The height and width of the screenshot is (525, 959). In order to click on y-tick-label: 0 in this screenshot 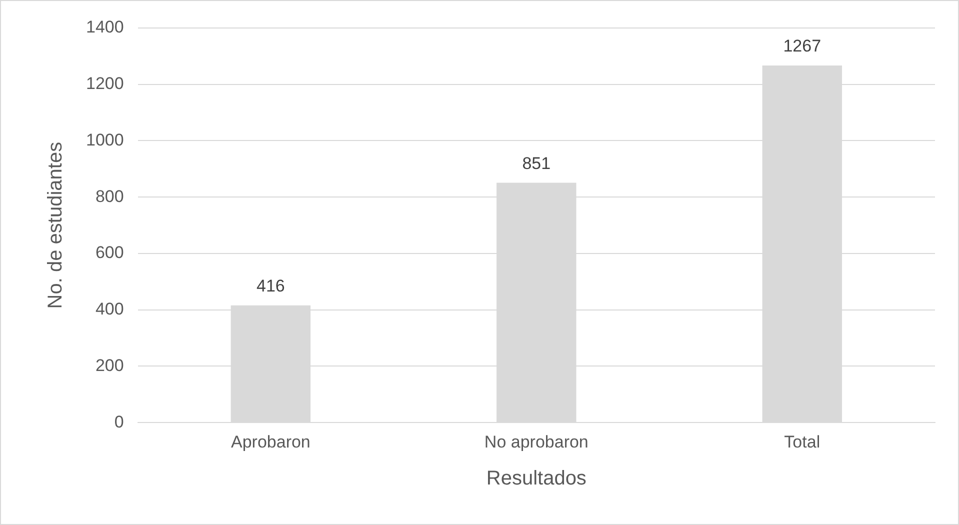, I will do `click(119, 422)`.